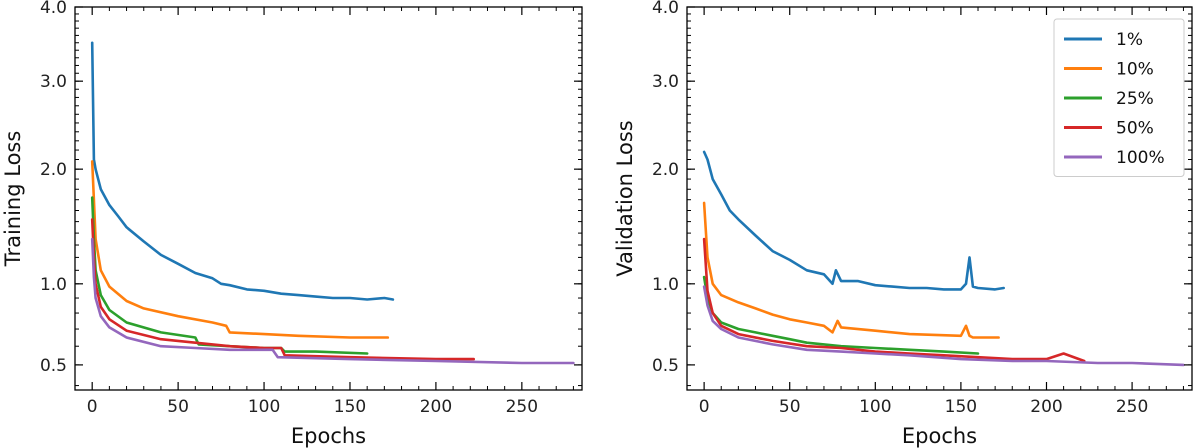 This screenshot has height=448, width=1200. Describe the element at coordinates (665, 366) in the screenshot. I see `val-y-tick-label: 0.5` at that location.